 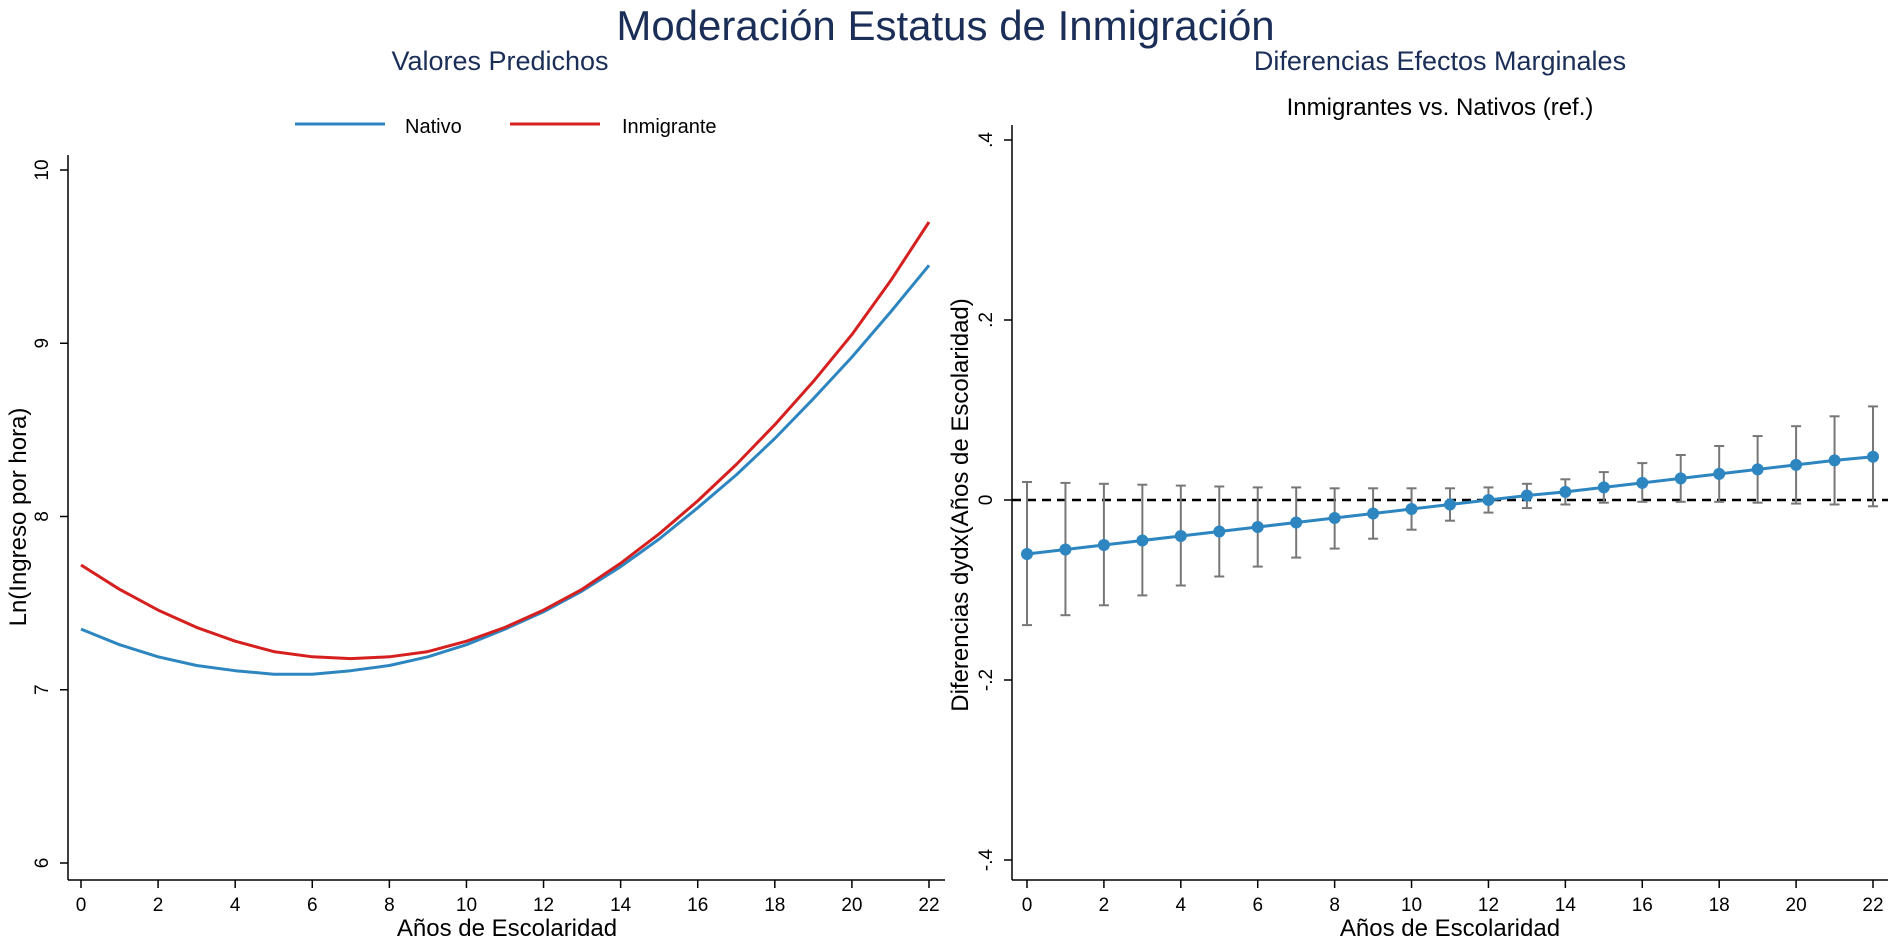 I want to click on series-points, so click(x=1450, y=505).